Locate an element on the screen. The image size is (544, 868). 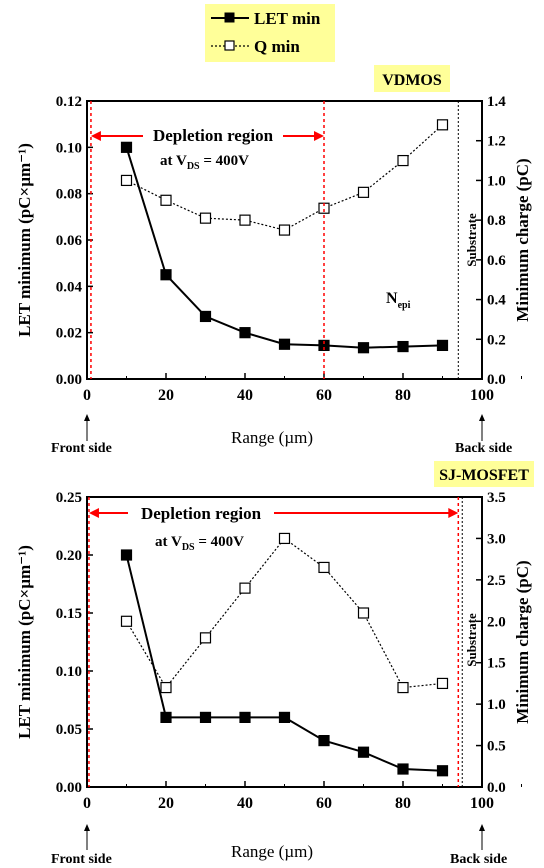
panel-tag: VDMOS is located at coordinates (412, 80).